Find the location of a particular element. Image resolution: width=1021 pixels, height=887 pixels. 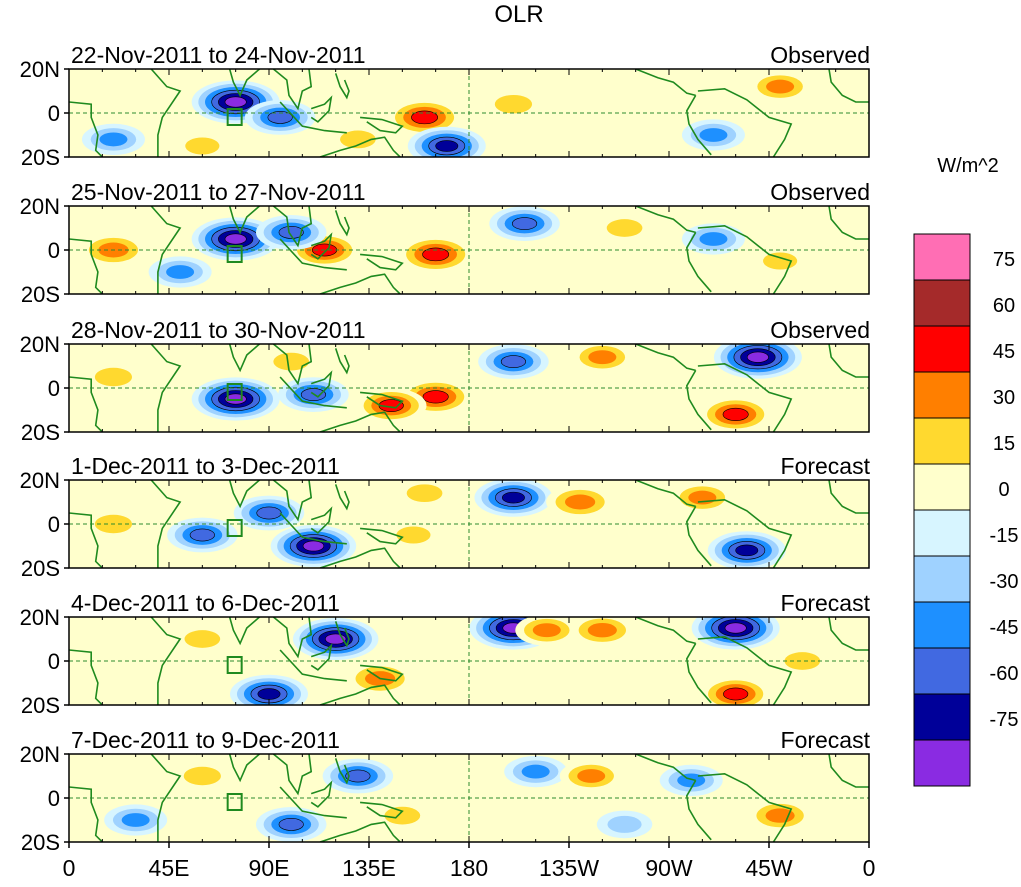

colorbar-level-label: -75 is located at coordinates (1004, 720).